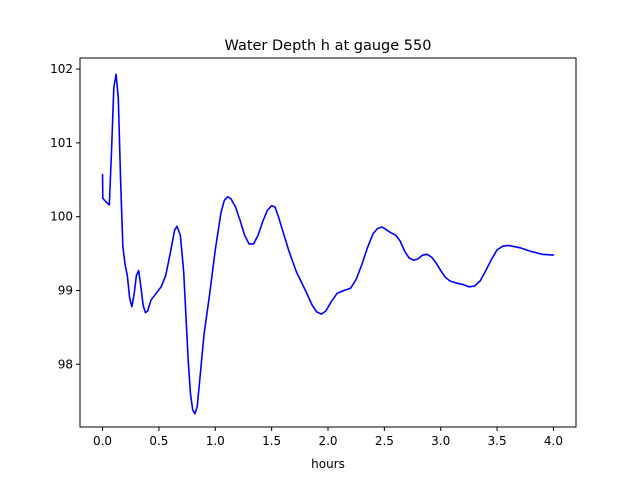 This screenshot has height=480, width=640. I want to click on x-tick-label: 2.5, so click(384, 441).